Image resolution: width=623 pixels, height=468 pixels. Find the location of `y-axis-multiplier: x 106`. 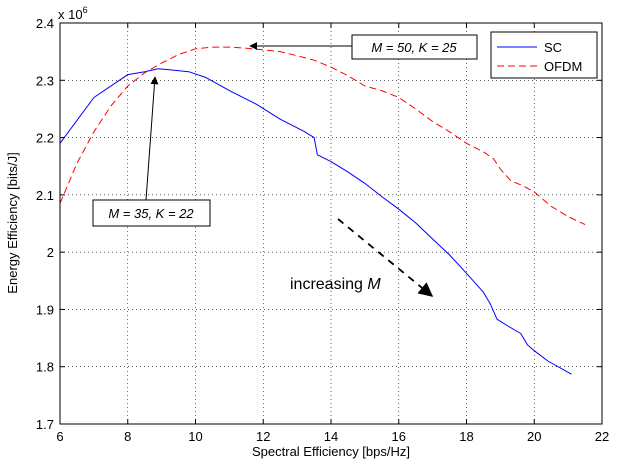

y-axis-multiplier: x 106 is located at coordinates (73, 13).